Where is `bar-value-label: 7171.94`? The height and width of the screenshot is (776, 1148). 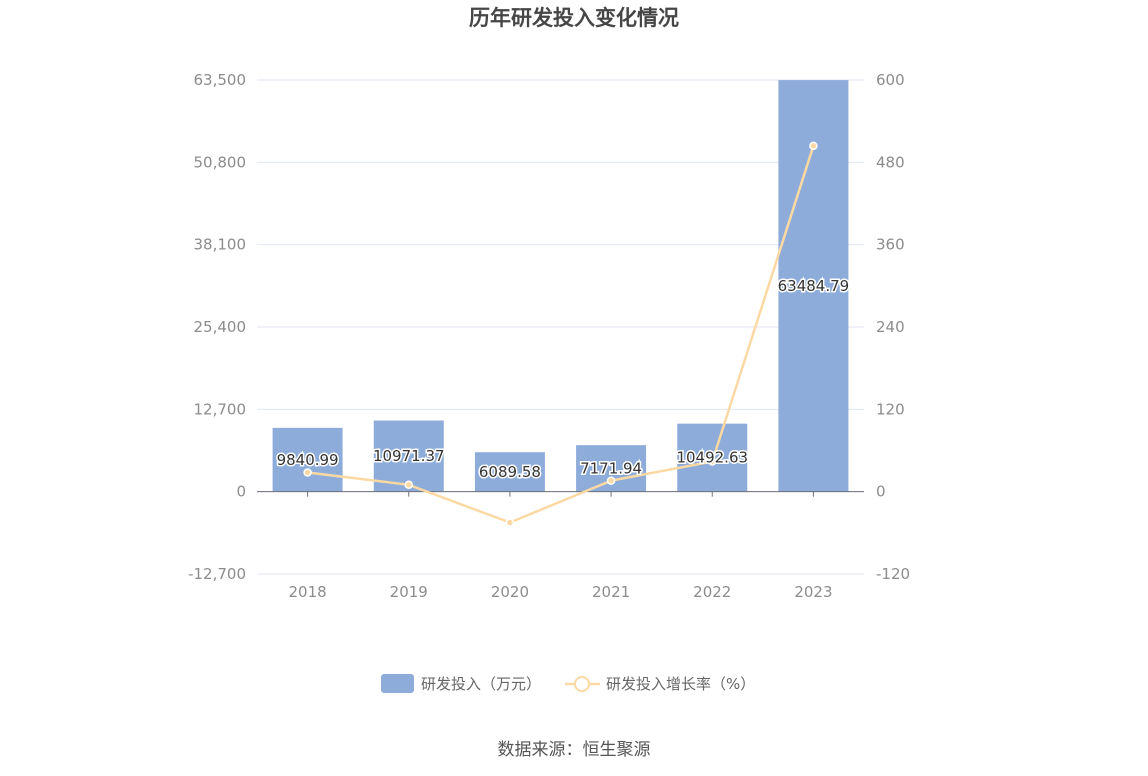
bar-value-label: 7171.94 is located at coordinates (611, 468).